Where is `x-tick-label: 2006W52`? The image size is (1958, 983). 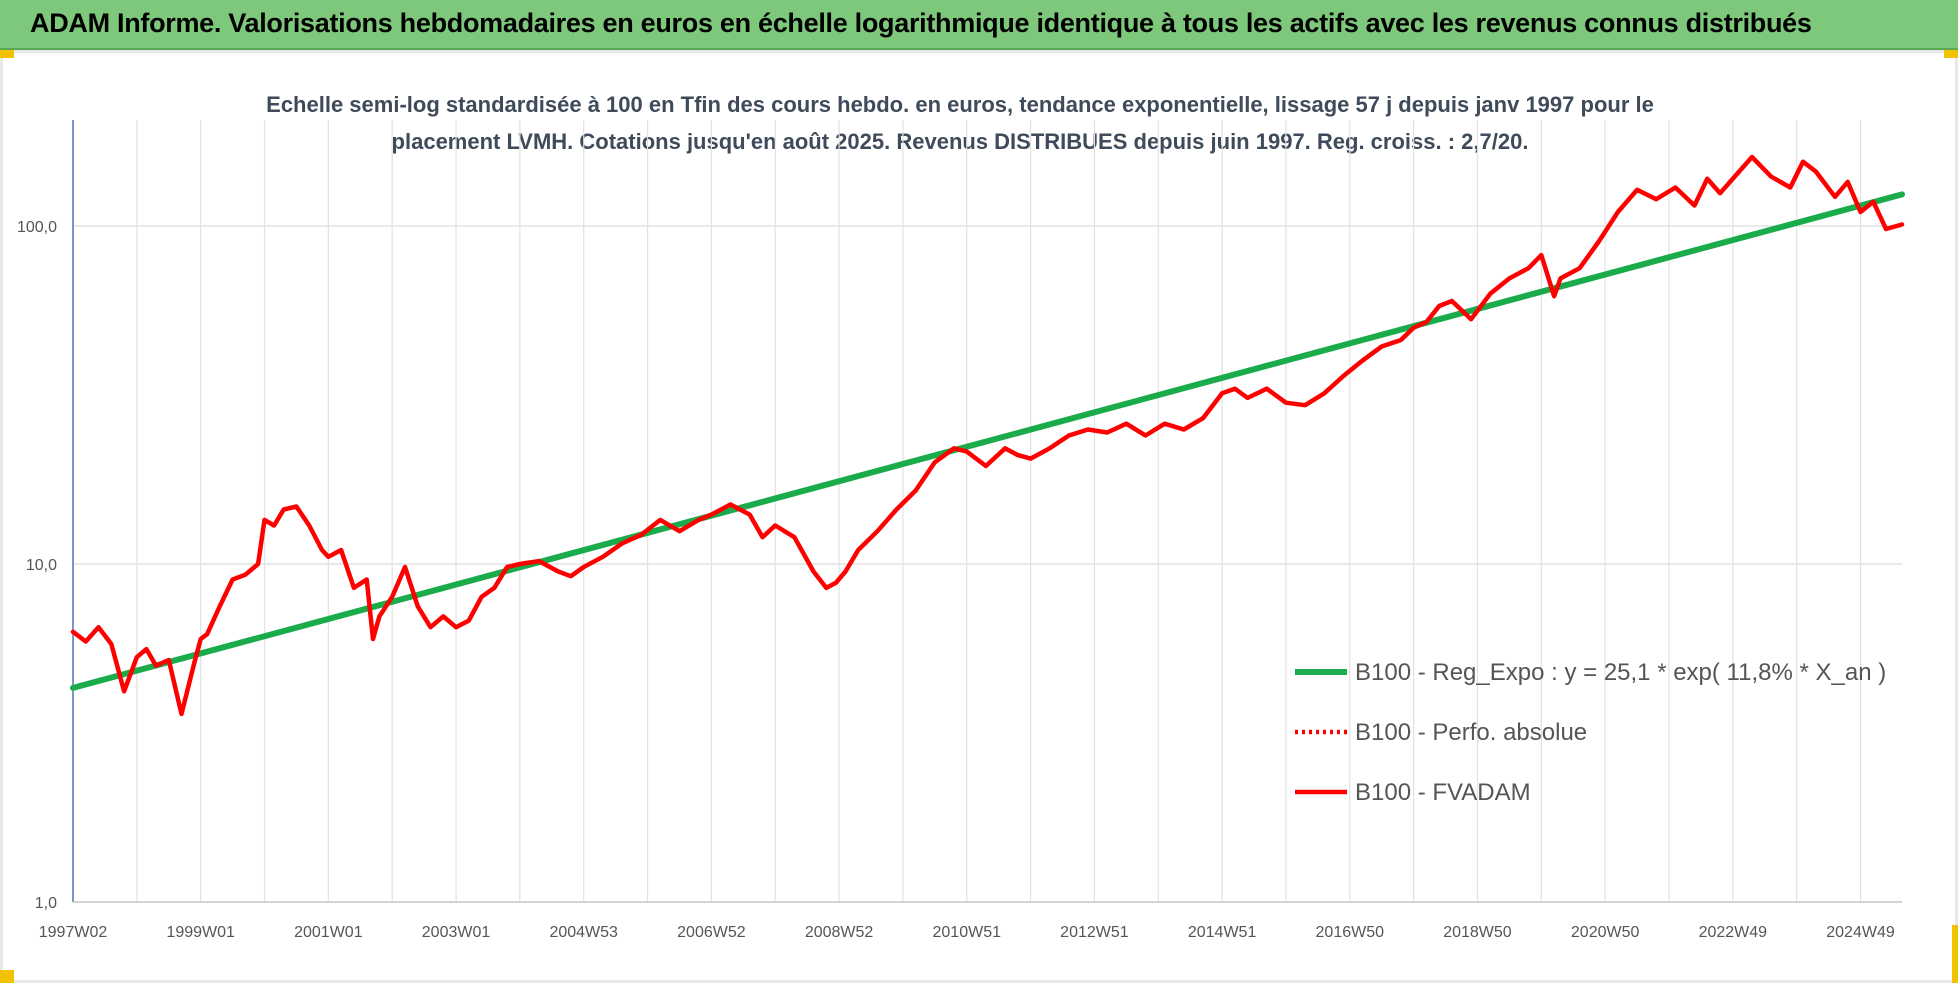 x-tick-label: 2006W52 is located at coordinates (711, 932).